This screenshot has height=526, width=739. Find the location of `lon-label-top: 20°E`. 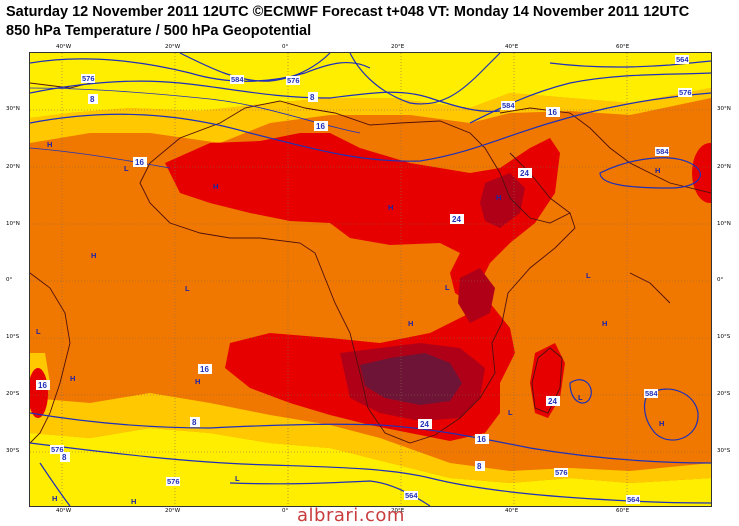

lon-label-top: 20°E is located at coordinates (398, 47).